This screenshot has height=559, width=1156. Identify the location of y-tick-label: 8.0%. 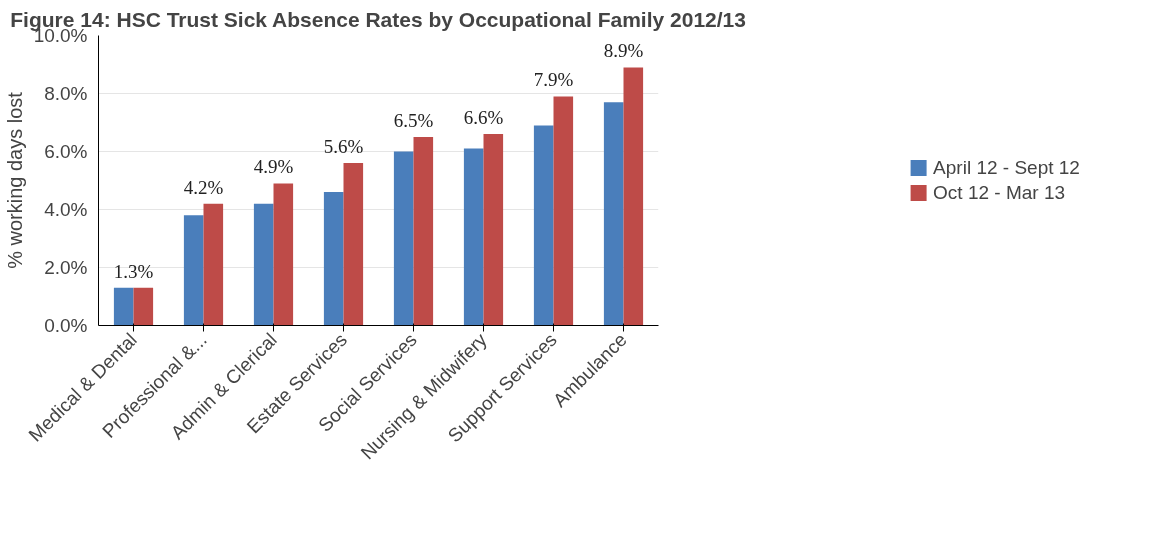
(66, 93).